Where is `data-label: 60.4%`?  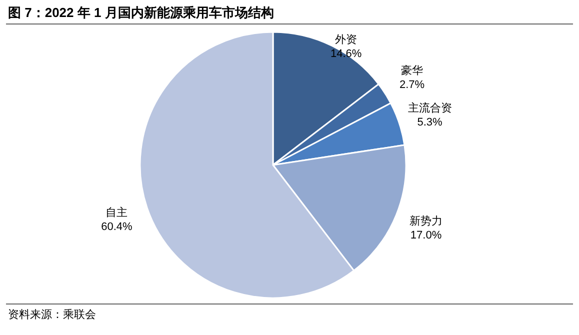 data-label: 60.4% is located at coordinates (117, 226).